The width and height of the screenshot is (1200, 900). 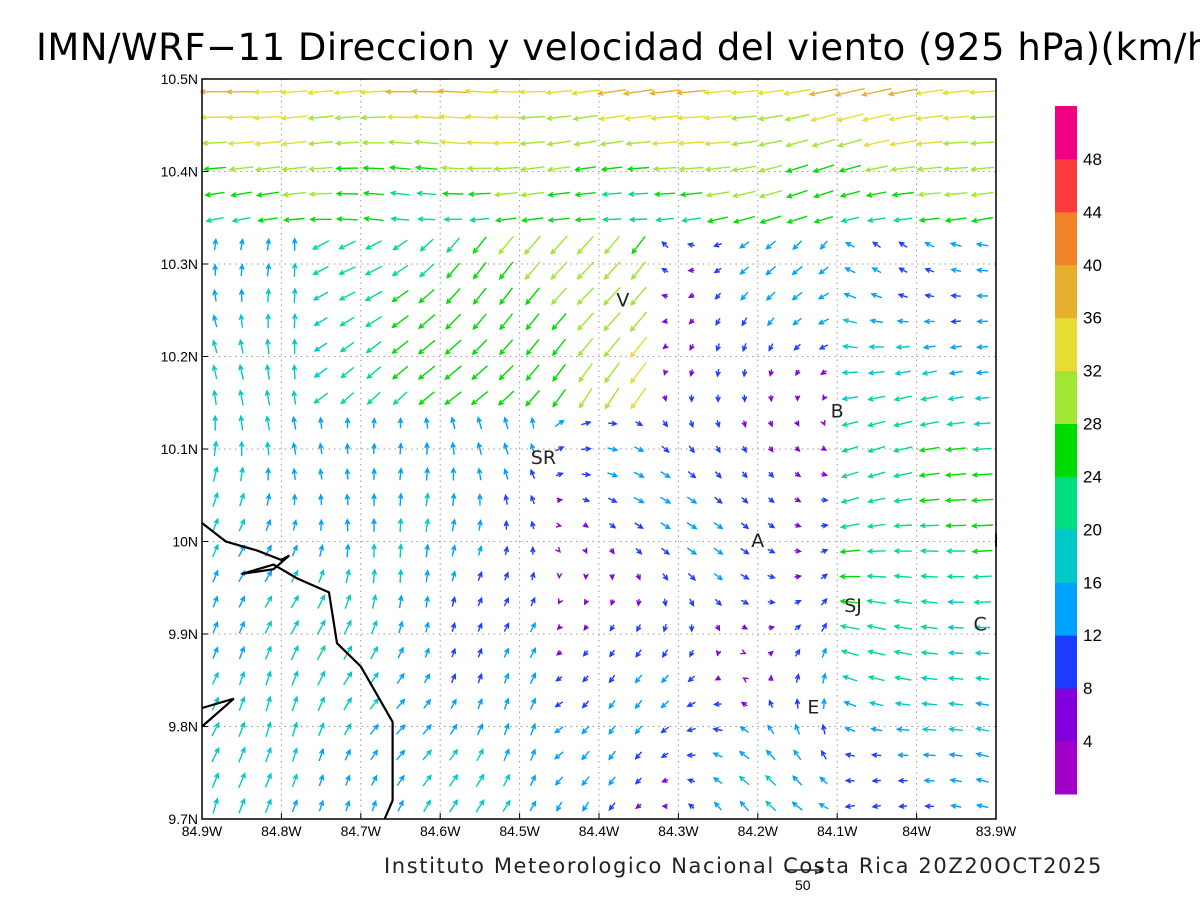 What do you see at coordinates (183, 727) in the screenshot?
I see `y-tick-label: 9.8N` at bounding box center [183, 727].